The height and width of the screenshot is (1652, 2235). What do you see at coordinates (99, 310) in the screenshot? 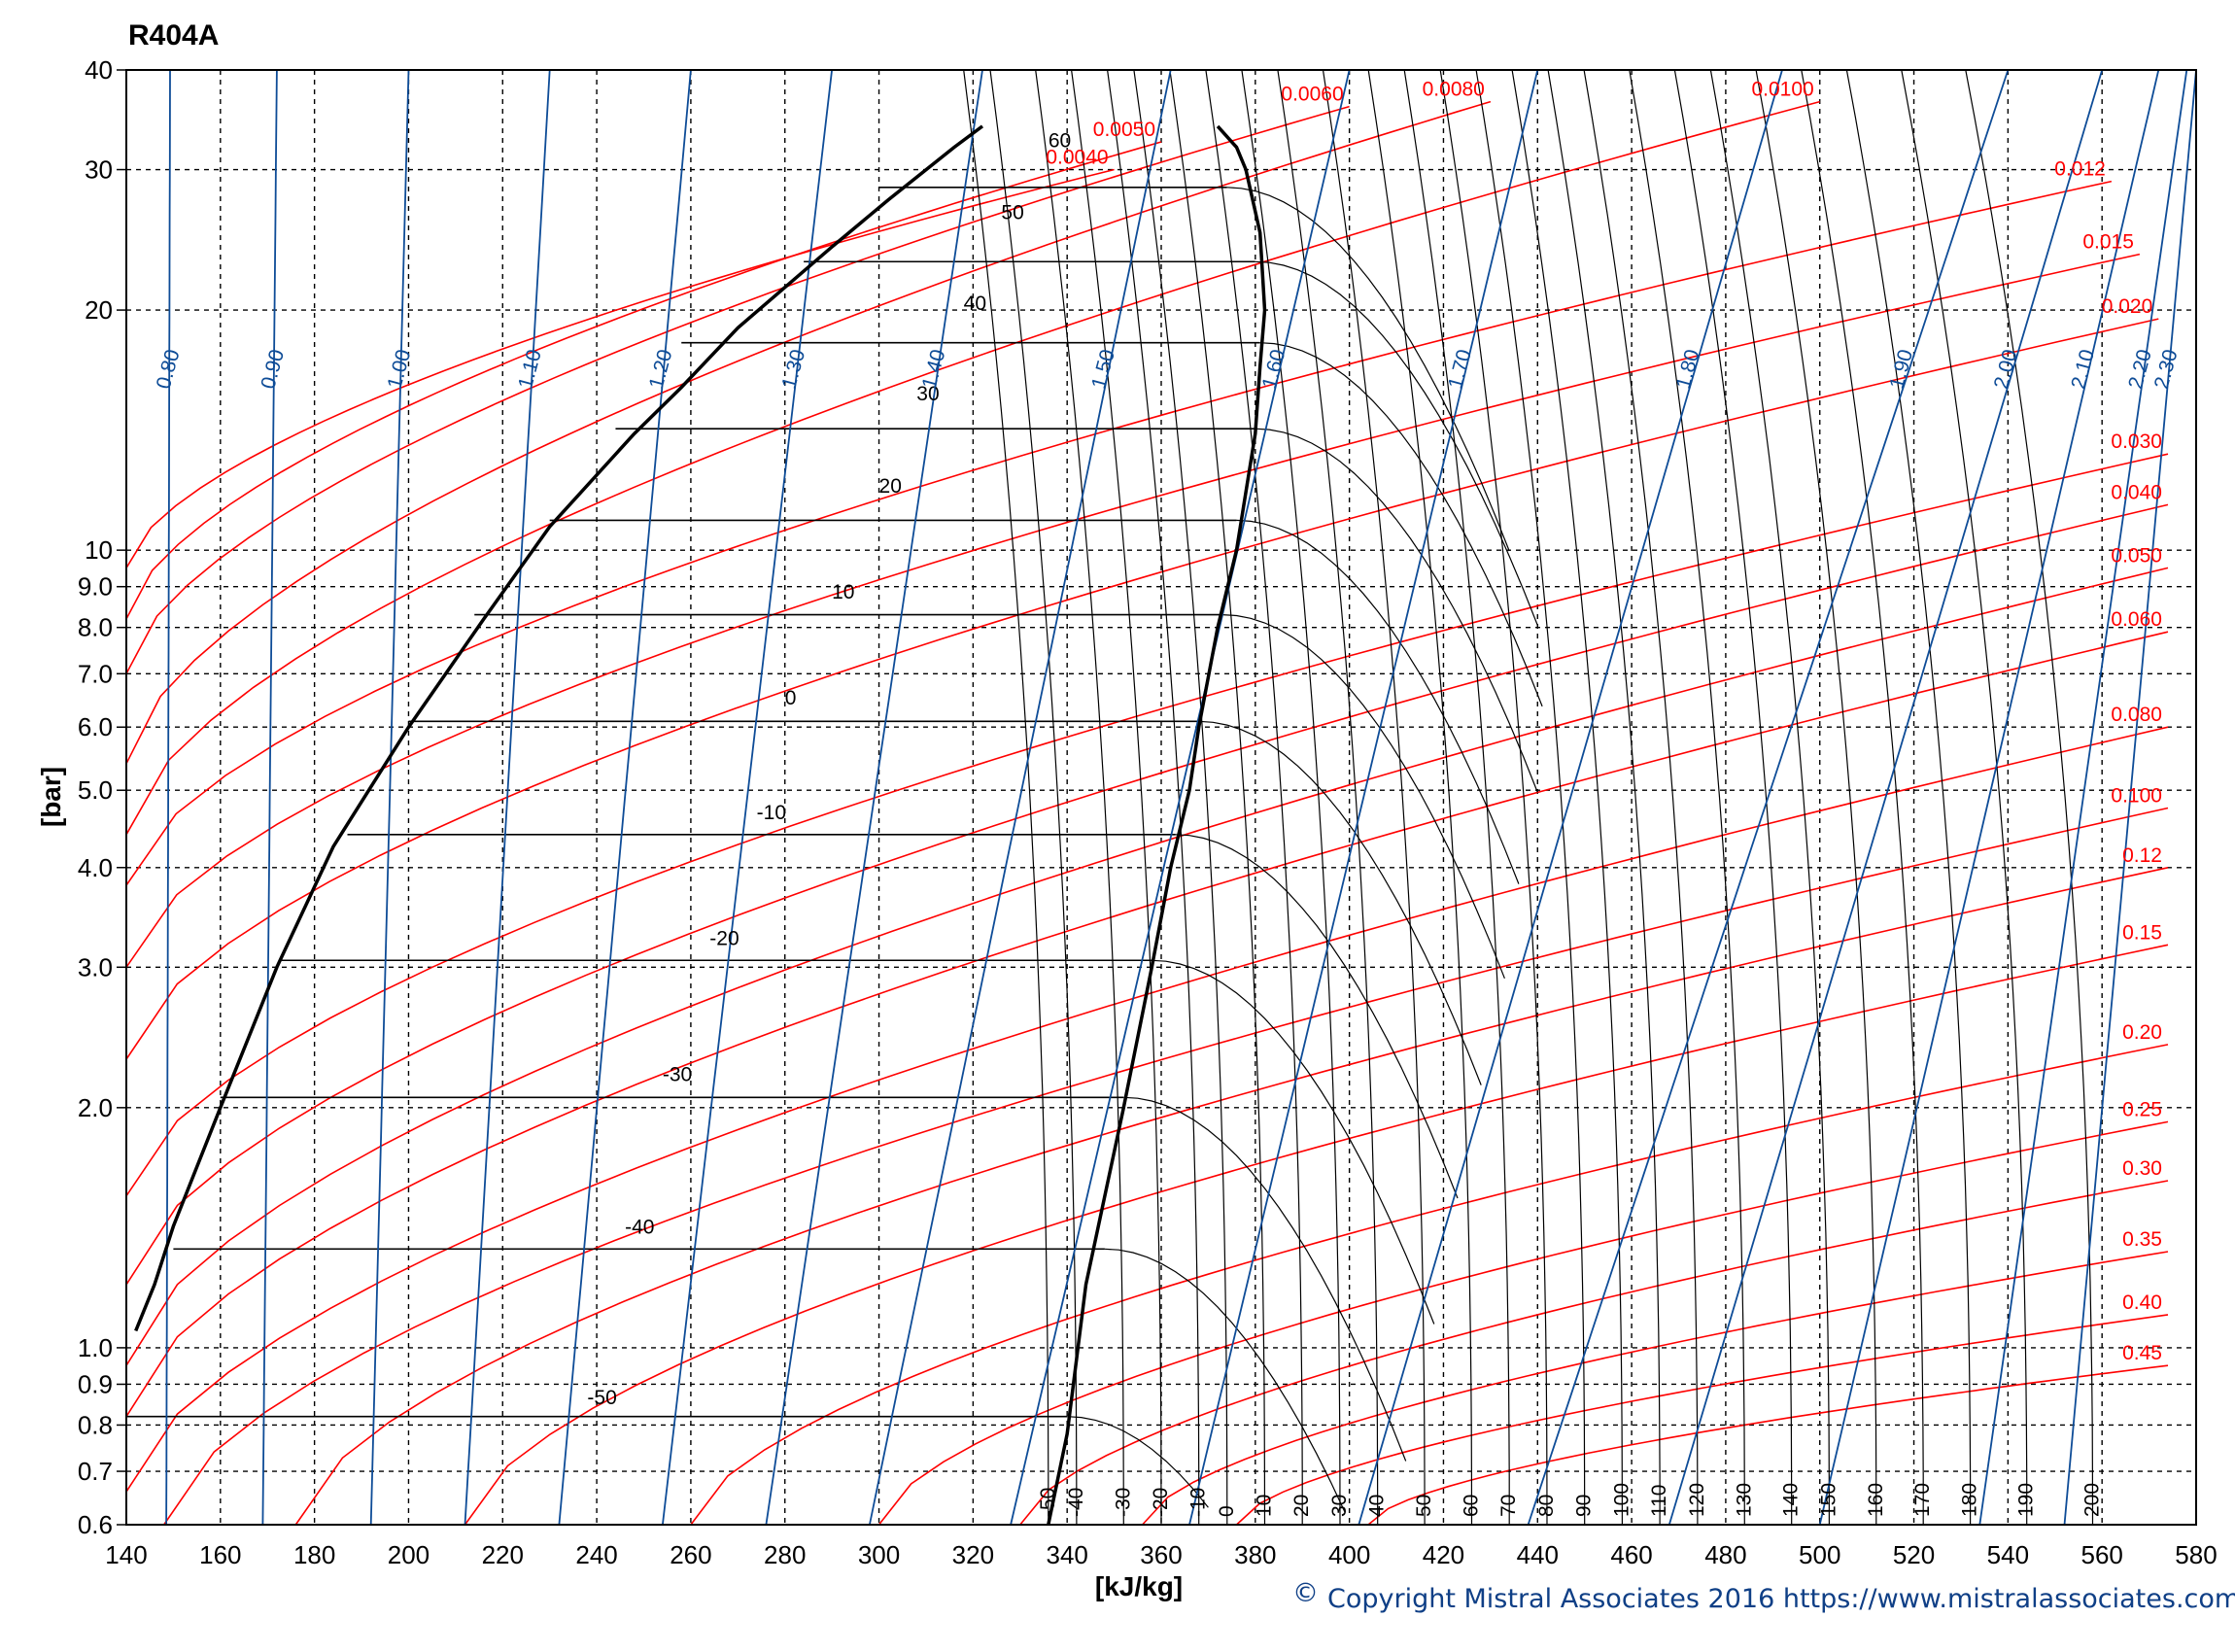
I see `y-tick-label: 20` at bounding box center [99, 310].